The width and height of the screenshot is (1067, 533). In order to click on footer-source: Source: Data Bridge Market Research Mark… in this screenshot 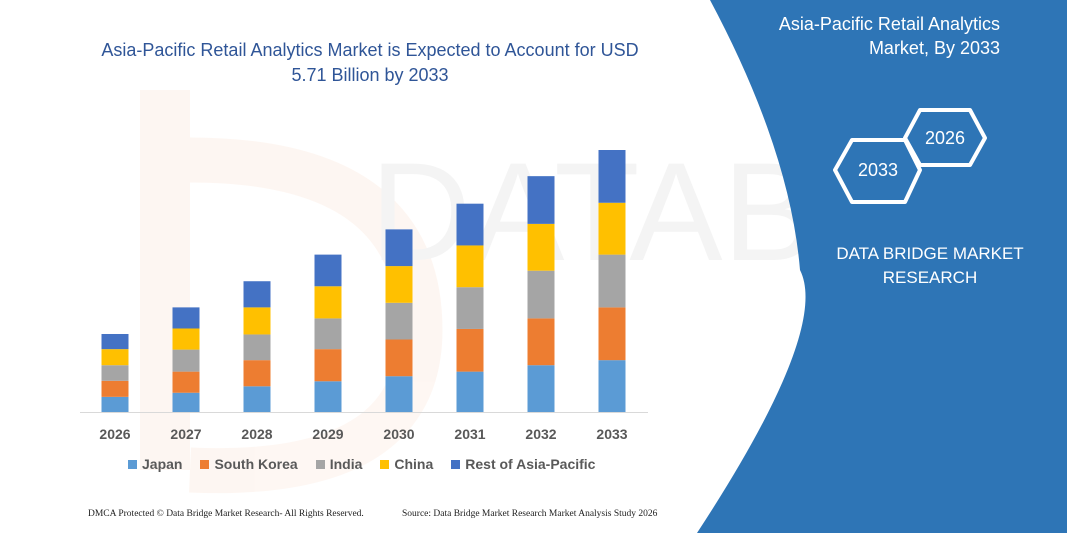, I will do `click(530, 514)`.